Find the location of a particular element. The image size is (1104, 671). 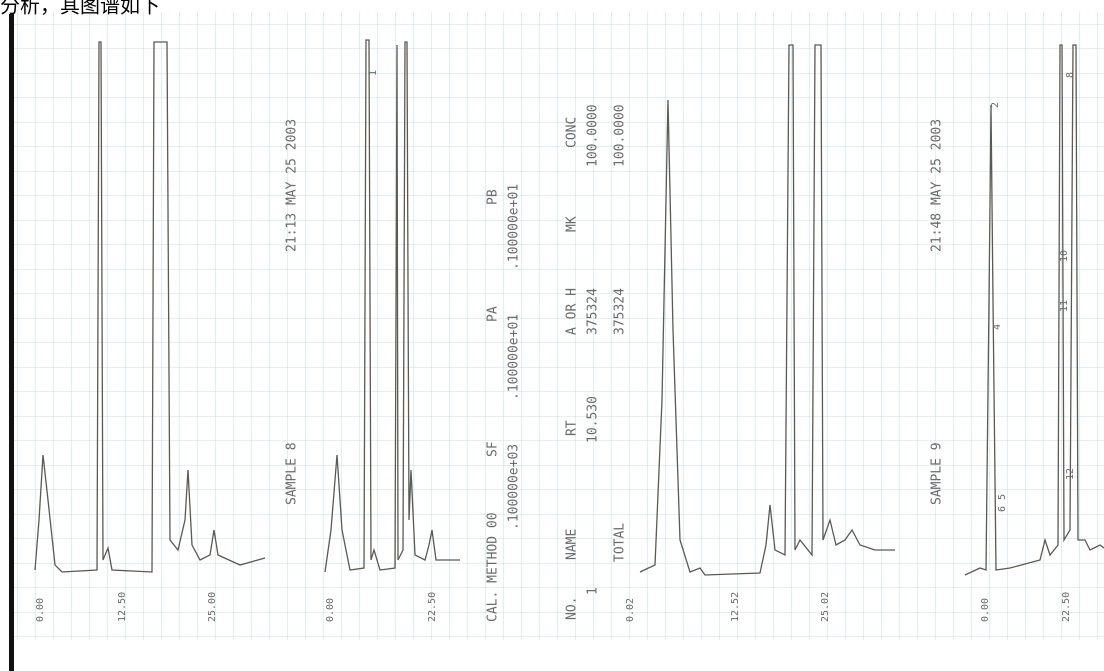

sample-label: SAMPLE 9 is located at coordinates (937, 473).